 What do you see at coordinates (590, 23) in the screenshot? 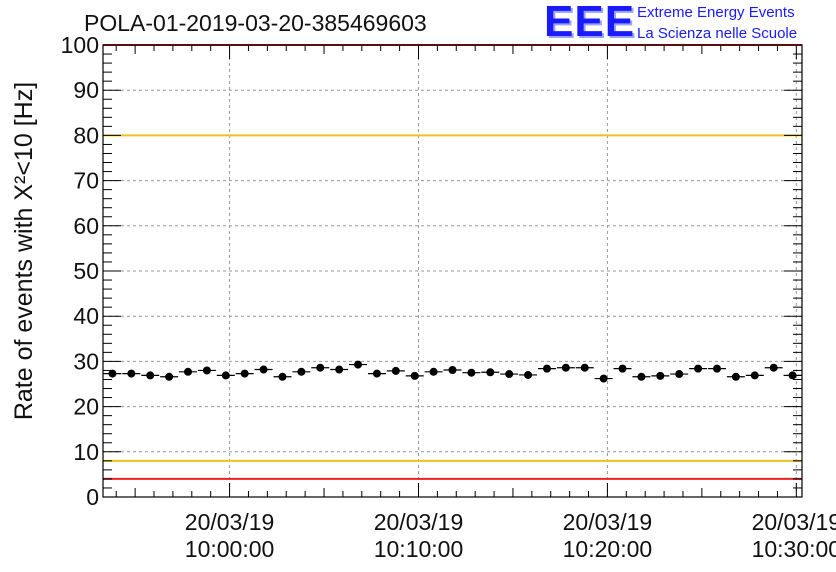
I see `eee-logo-mark: EEE` at bounding box center [590, 23].